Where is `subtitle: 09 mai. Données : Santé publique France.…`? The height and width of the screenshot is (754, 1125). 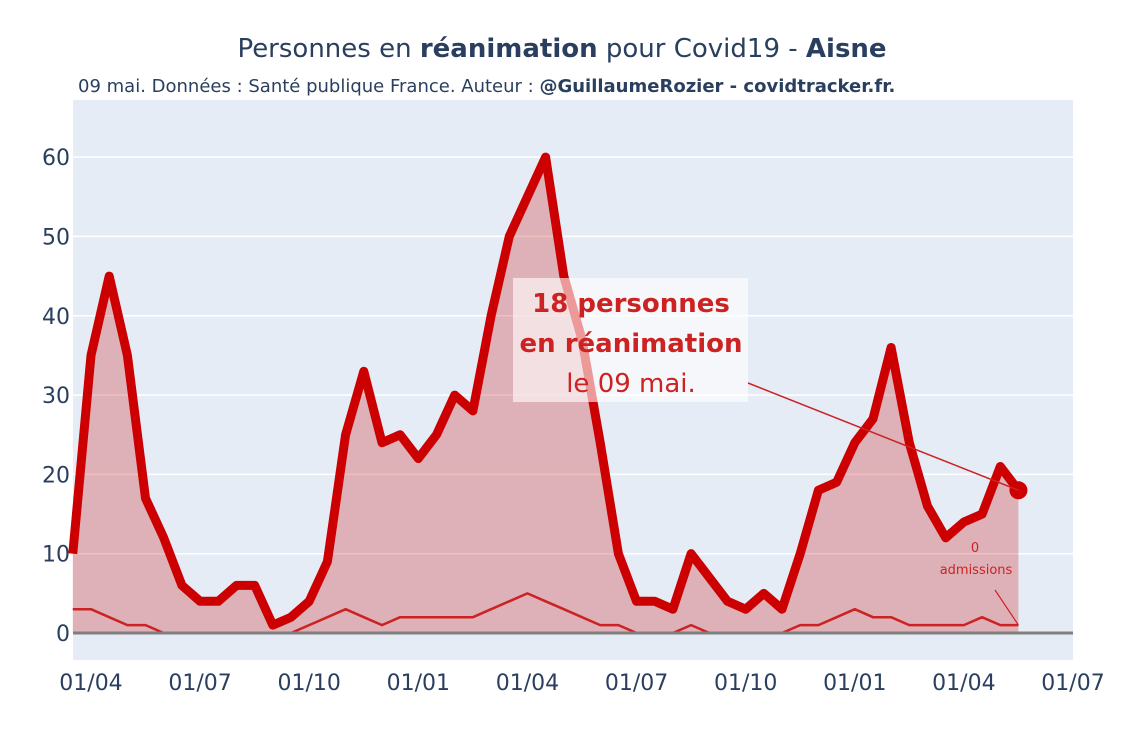 subtitle: 09 mai. Données : Santé publique France.… is located at coordinates (486, 86).